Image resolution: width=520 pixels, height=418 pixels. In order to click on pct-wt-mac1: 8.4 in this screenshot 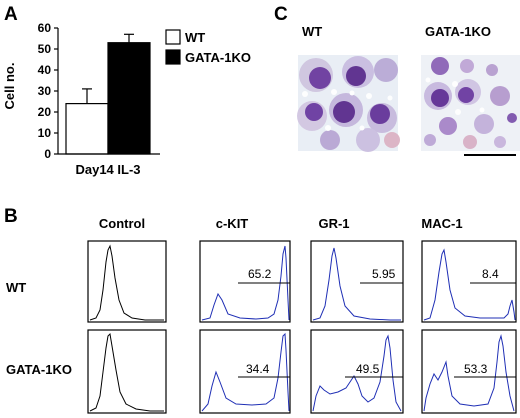, I will do `click(490, 274)`.